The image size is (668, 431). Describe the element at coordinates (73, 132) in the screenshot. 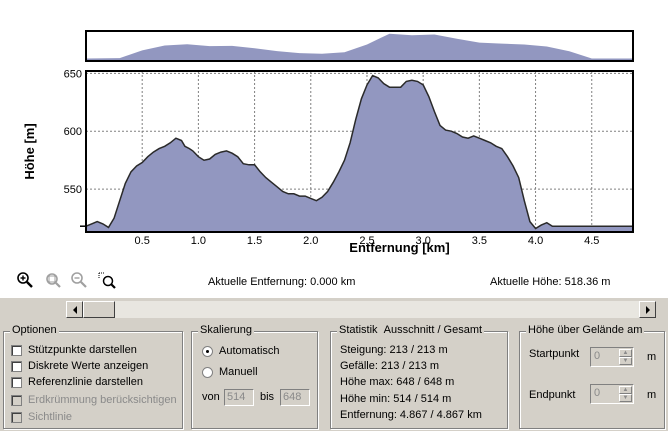

I see `y-tick-label: 600` at that location.